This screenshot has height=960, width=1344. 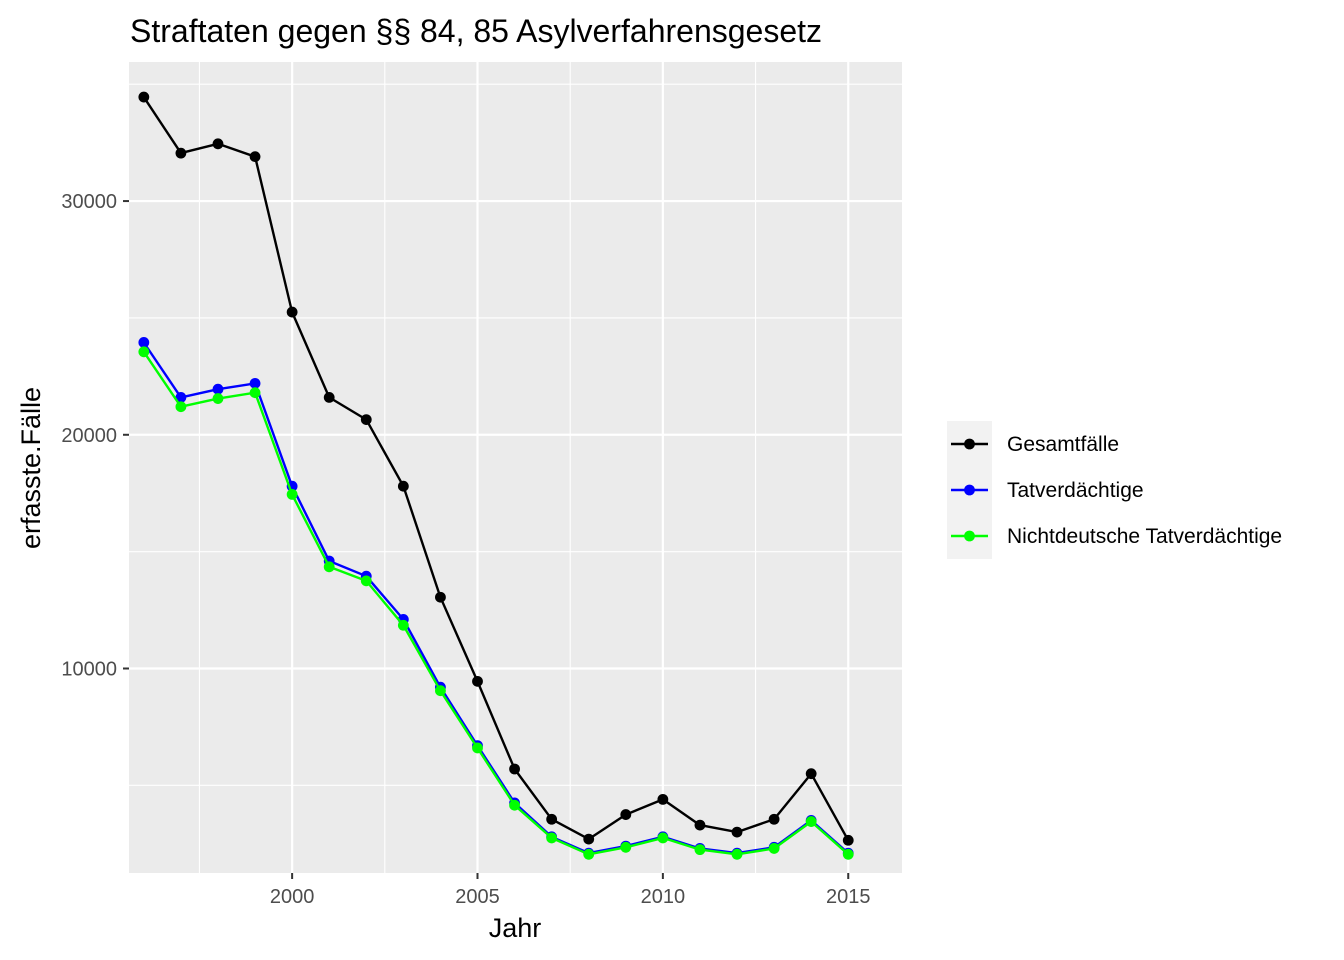 I want to click on x-tick-label: 2015, so click(x=848, y=897).